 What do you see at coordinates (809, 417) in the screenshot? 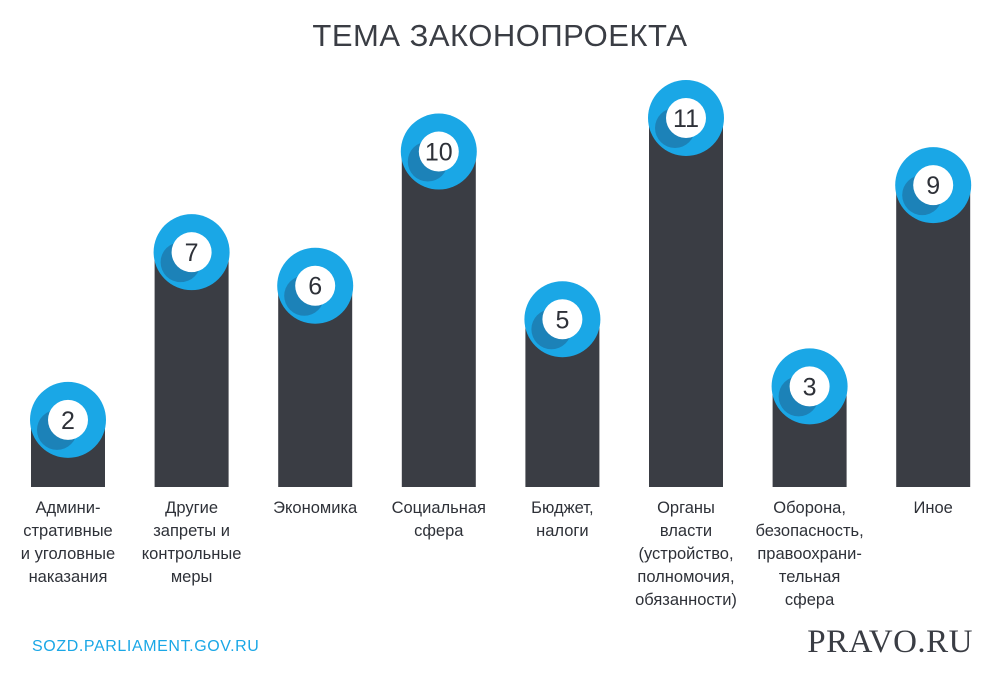
I see `bar-group: 3` at bounding box center [809, 417].